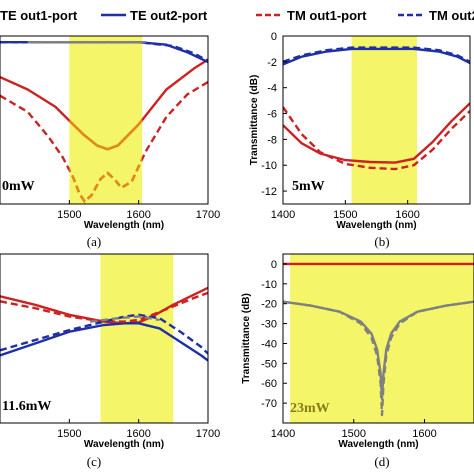 This screenshot has width=474, height=474. I want to click on y-tick-label: -12, so click(269, 192).